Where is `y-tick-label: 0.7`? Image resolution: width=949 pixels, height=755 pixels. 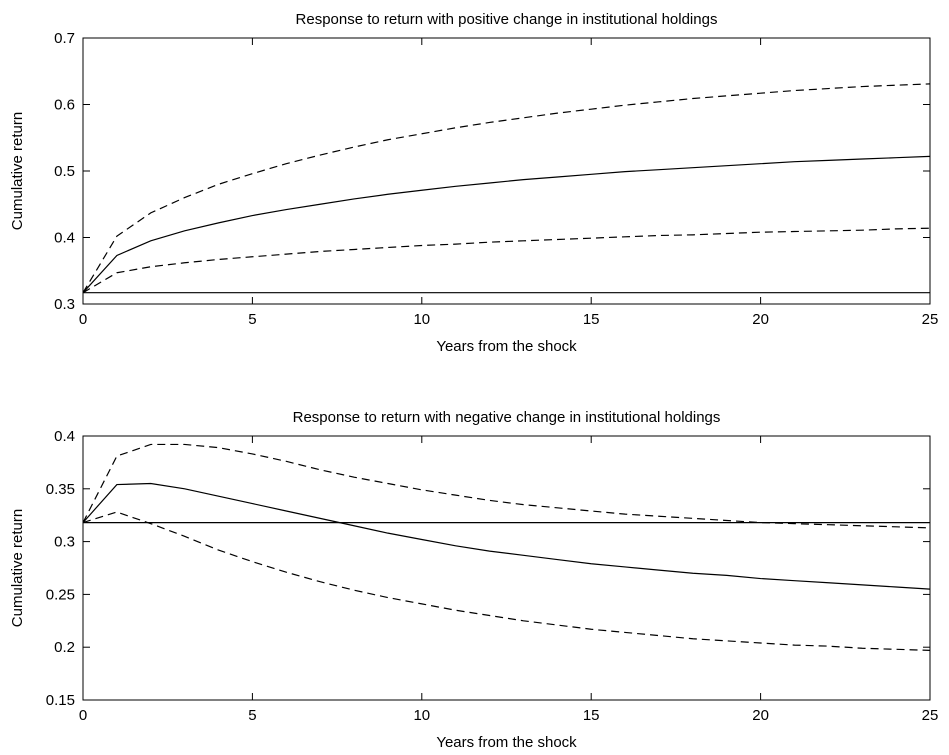 y-tick-label: 0.7 is located at coordinates (64, 38).